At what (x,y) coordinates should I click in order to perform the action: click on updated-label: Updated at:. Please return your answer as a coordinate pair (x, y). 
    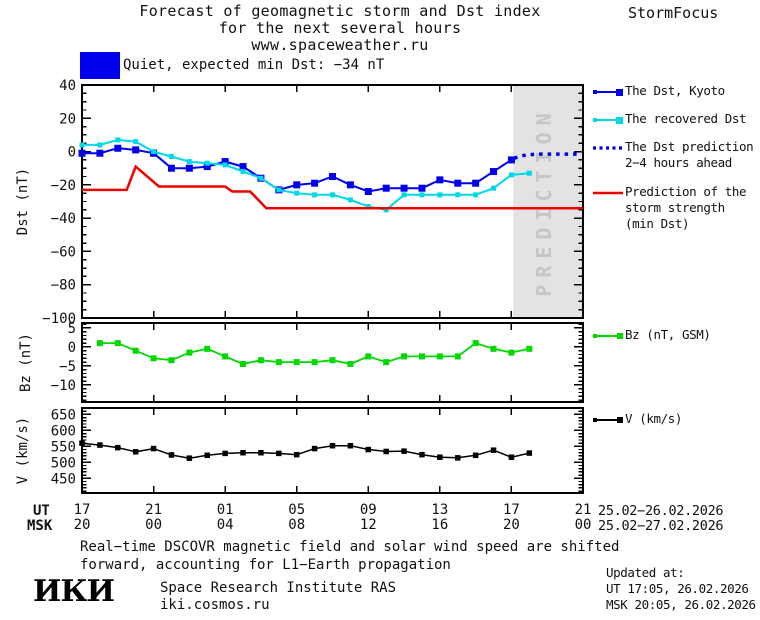
    Looking at the image, I should click on (645, 572).